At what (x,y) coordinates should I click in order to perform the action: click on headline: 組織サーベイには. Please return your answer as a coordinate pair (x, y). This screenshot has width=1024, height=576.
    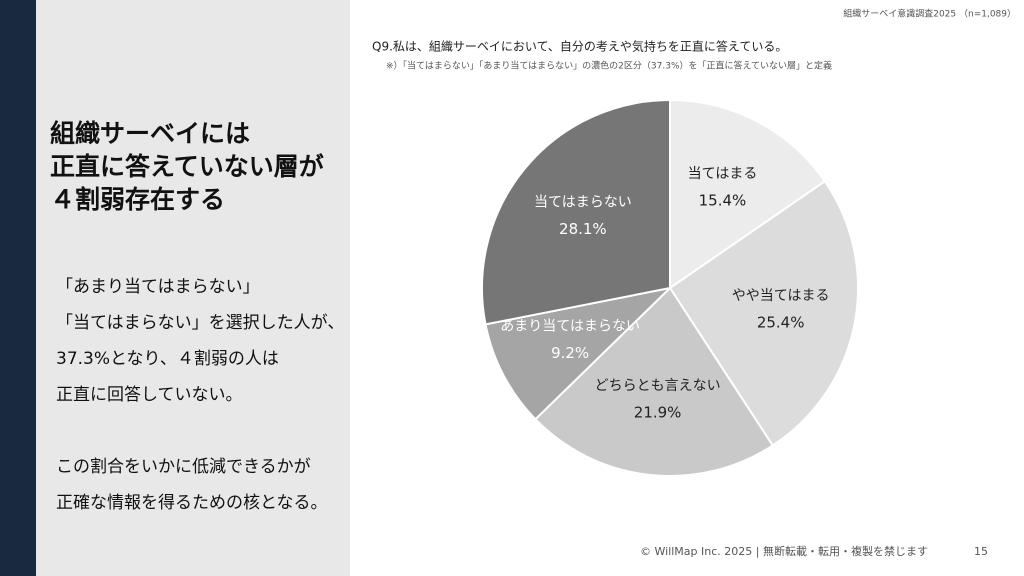
    Looking at the image, I should click on (150, 133).